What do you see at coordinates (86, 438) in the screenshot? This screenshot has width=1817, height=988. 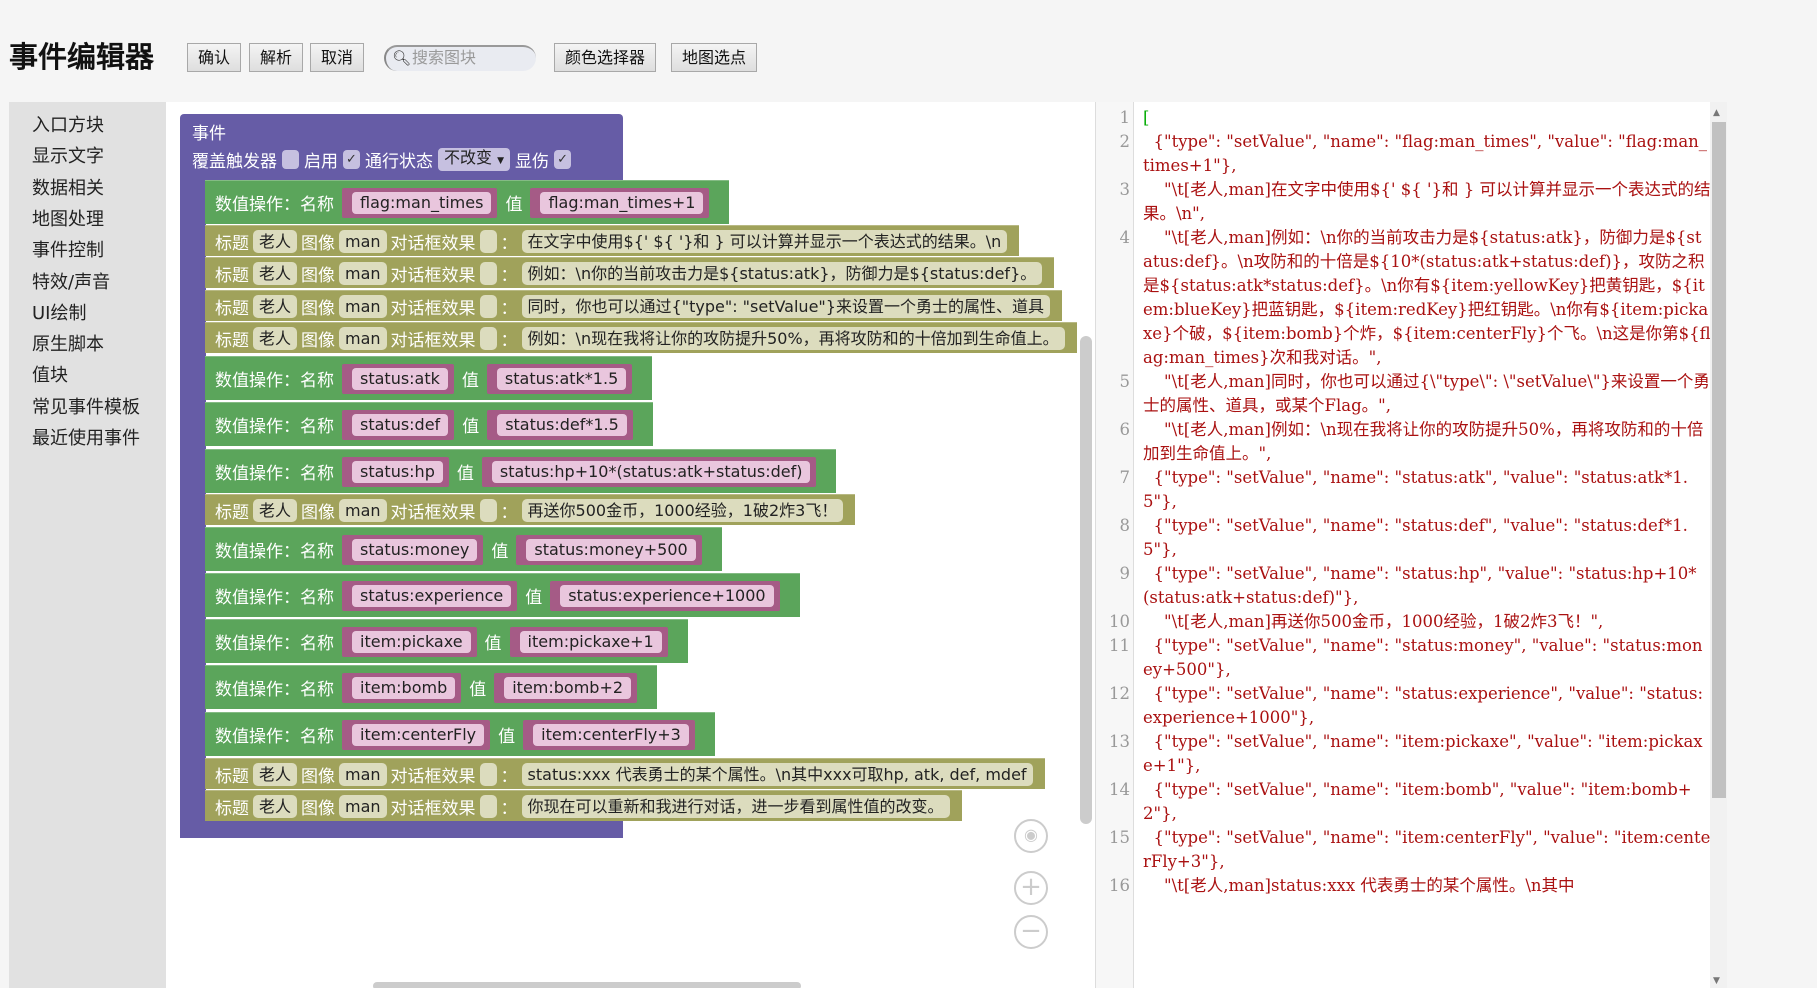 I see `sidebar-item: 最近使用事件` at bounding box center [86, 438].